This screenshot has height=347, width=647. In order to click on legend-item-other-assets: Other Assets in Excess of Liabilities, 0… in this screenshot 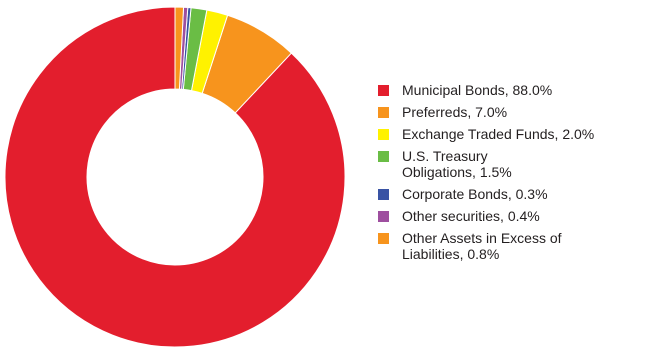, I will do `click(510, 246)`.